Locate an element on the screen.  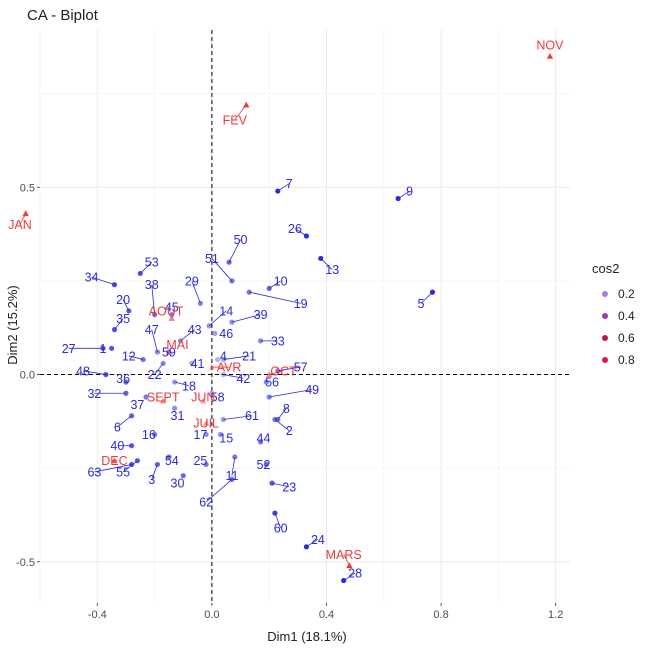
y-tick-label: 0.5 is located at coordinates (27, 188).